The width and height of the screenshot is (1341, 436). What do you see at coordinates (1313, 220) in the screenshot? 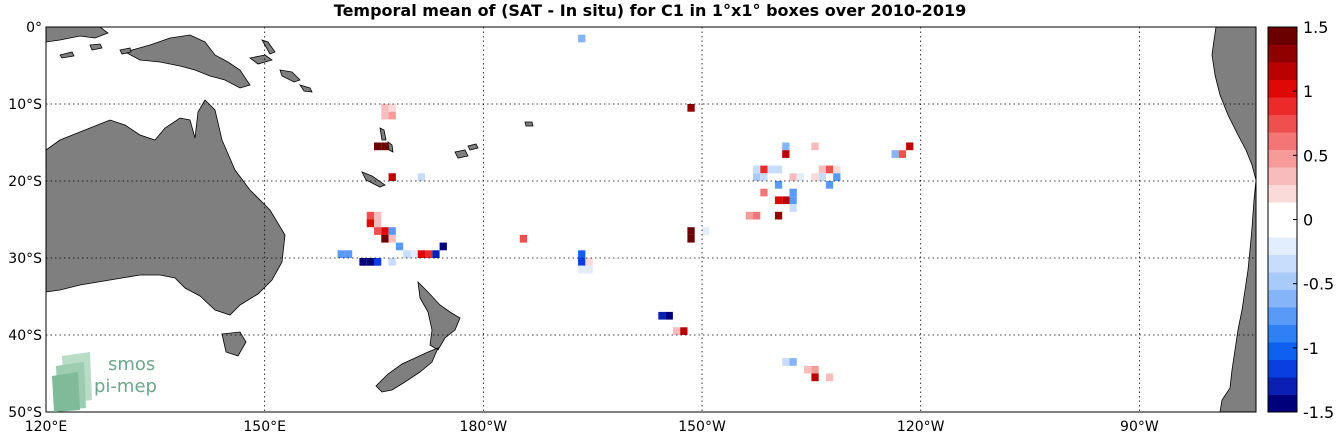
I see `colorbar-ticks: 1.5 1 0.5 0 -0.5 -1 -1.5` at bounding box center [1313, 220].